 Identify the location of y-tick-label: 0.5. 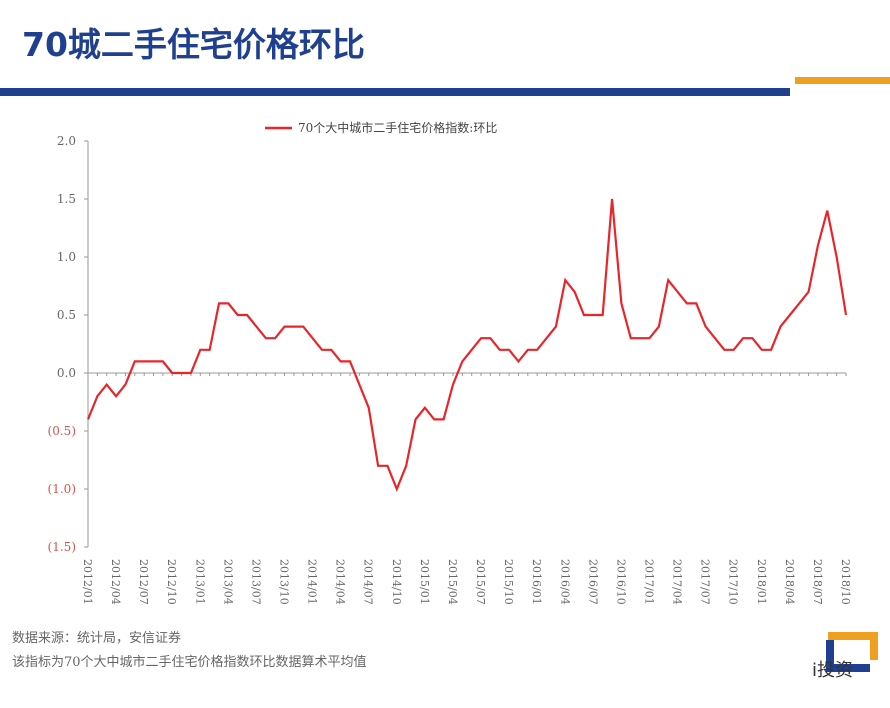
(66, 315).